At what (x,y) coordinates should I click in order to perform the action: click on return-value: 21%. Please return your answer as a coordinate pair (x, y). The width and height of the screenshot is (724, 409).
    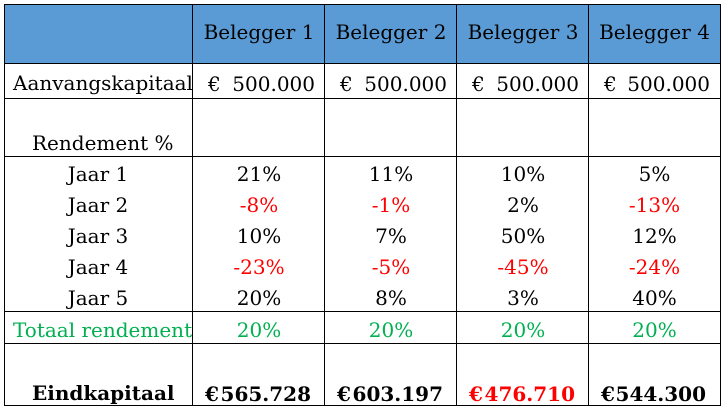
    Looking at the image, I should click on (259, 174).